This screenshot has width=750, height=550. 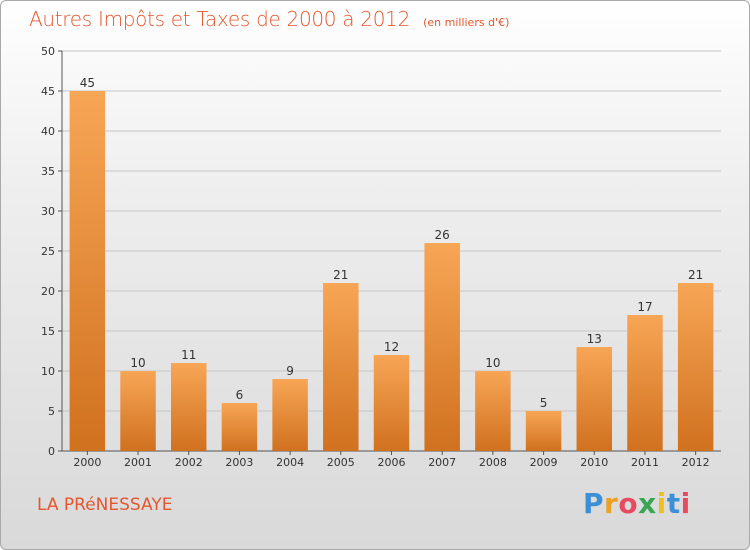 What do you see at coordinates (341, 367) in the screenshot?
I see `bar-2005` at bounding box center [341, 367].